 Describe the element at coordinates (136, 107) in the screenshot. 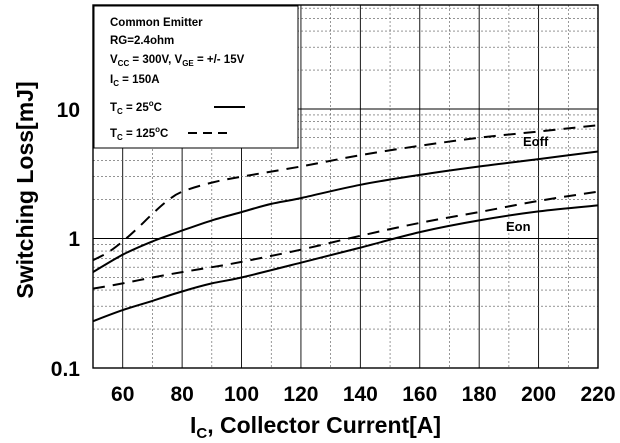

I see `legend-entry-25c: TC = 25oC` at that location.